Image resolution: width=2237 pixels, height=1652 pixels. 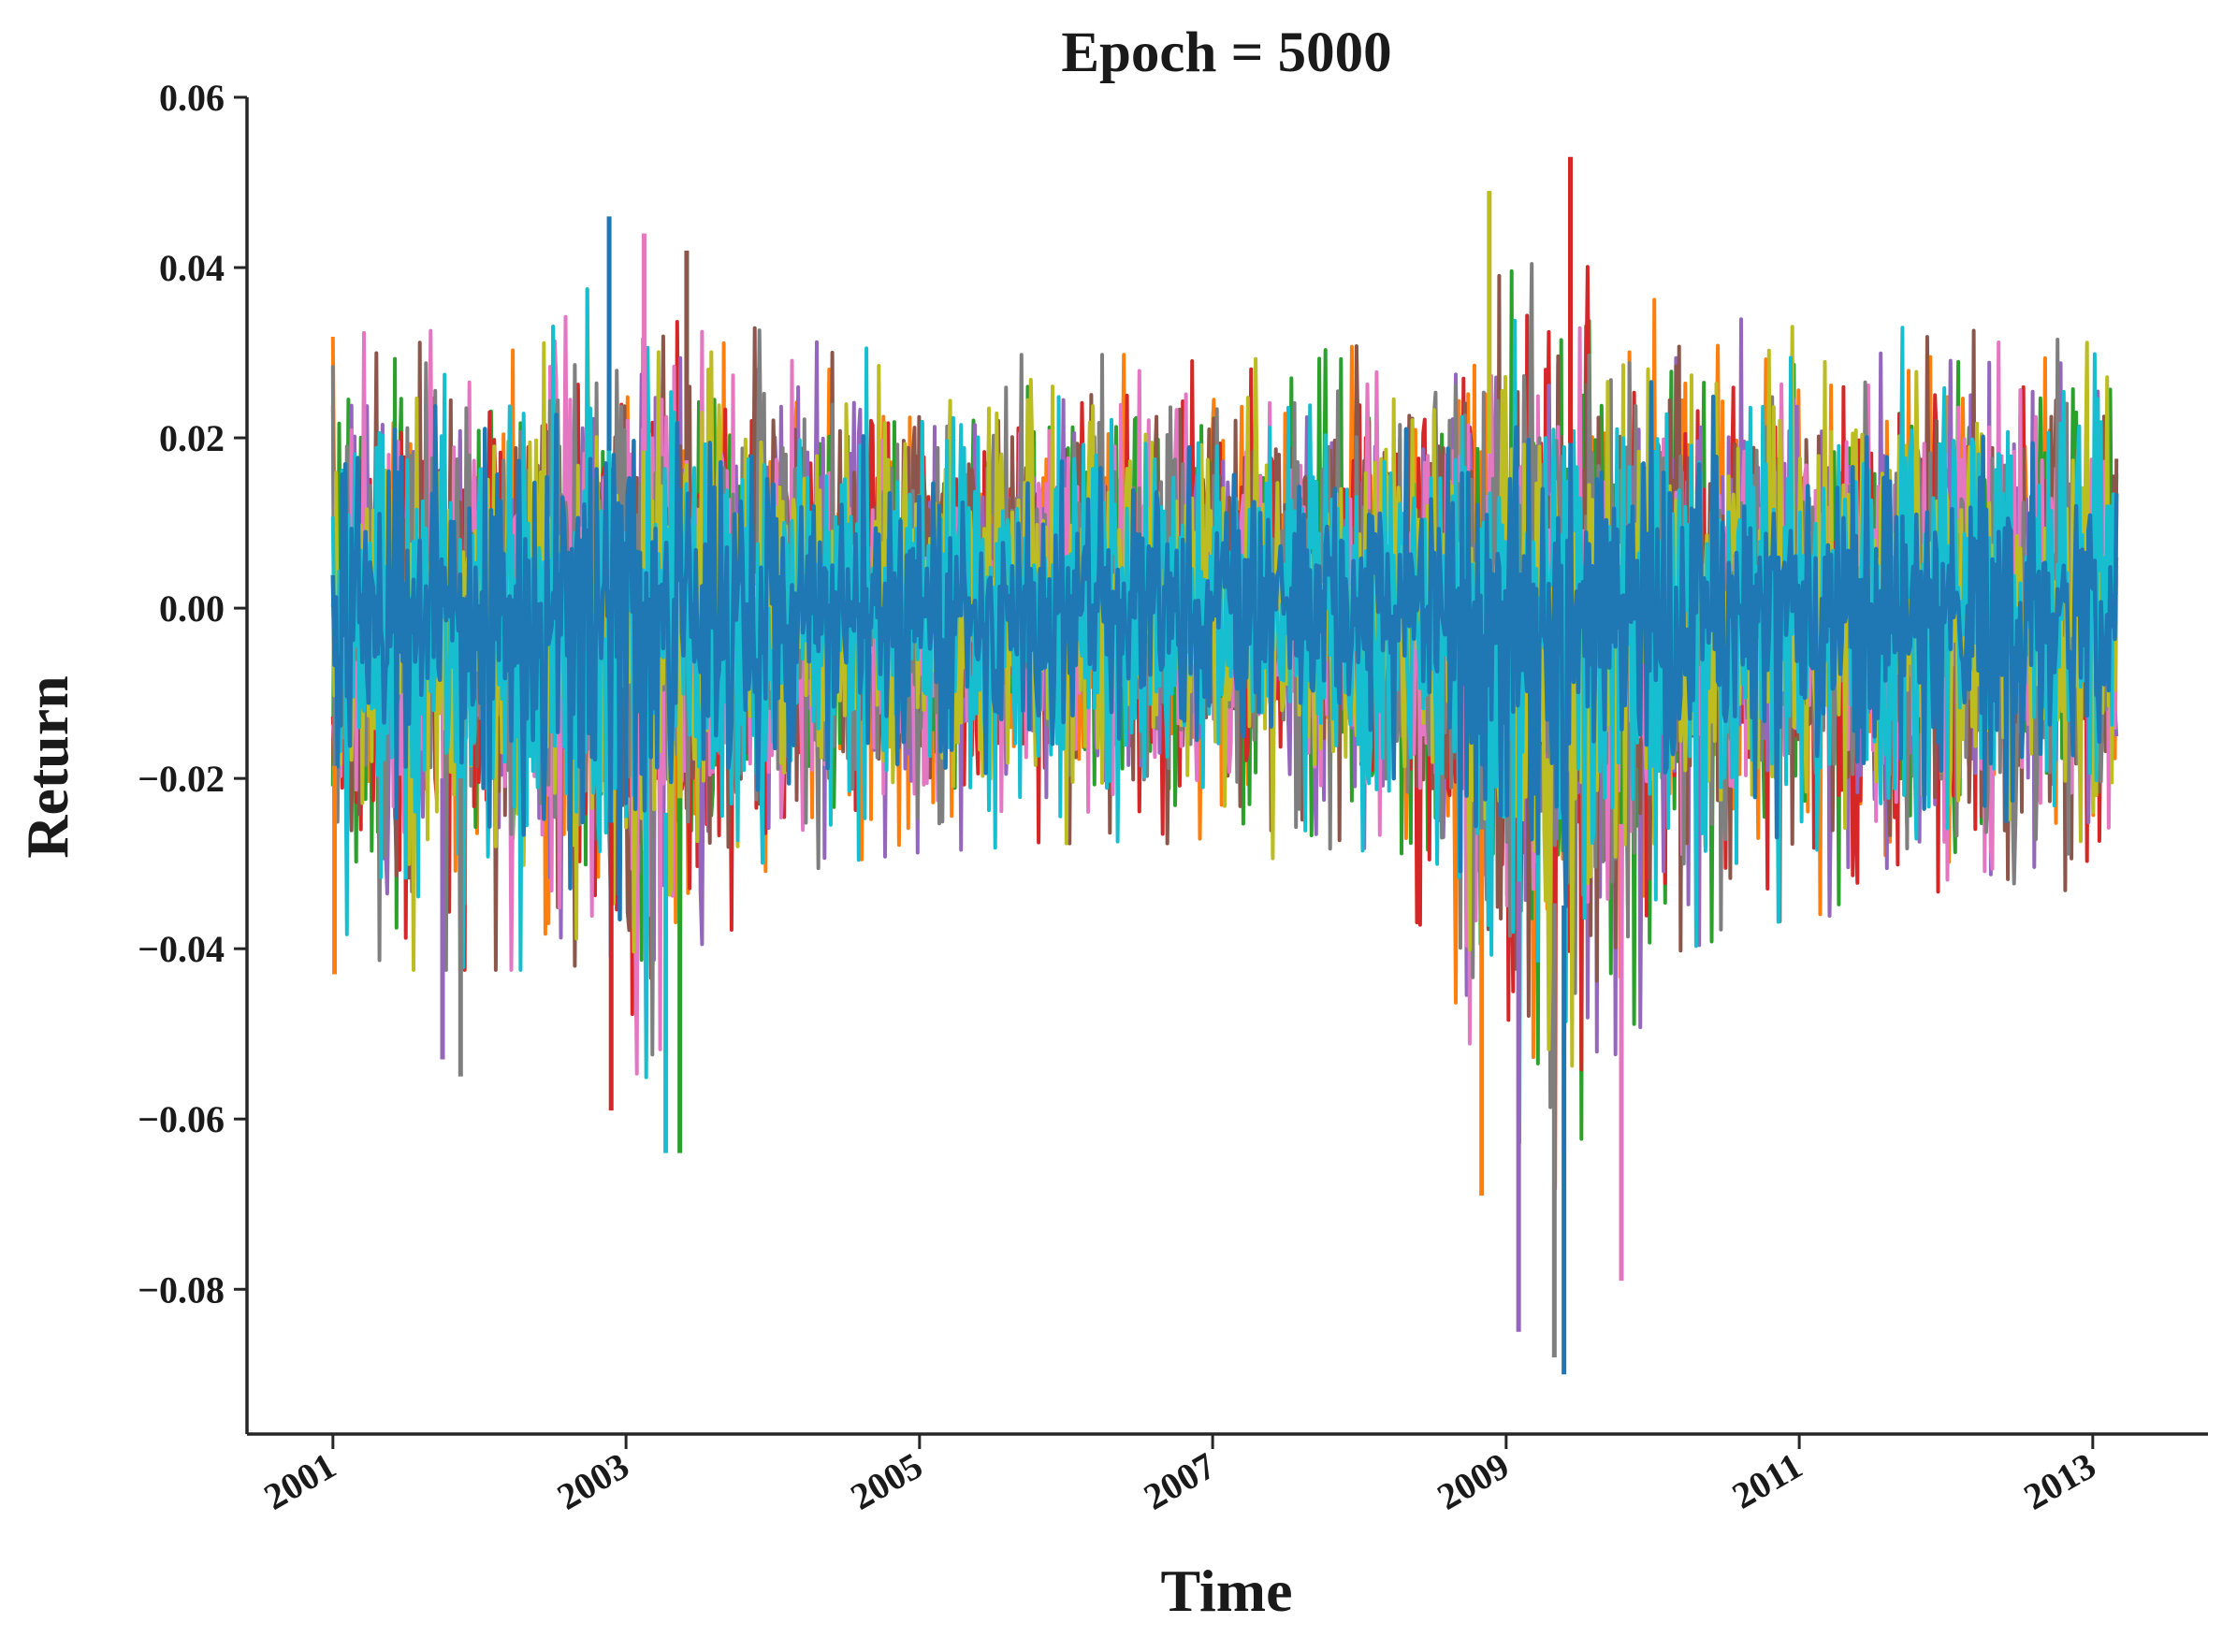 What do you see at coordinates (182, 779) in the screenshot?
I see `y-tick-label: −0.02` at bounding box center [182, 779].